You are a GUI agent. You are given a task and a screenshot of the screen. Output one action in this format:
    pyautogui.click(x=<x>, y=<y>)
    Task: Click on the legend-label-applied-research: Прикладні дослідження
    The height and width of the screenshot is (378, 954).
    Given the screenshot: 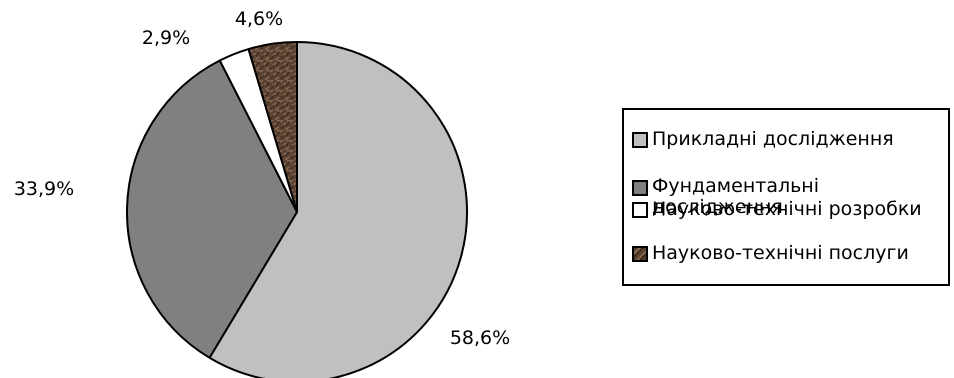 What is the action you would take?
    pyautogui.click(x=773, y=139)
    